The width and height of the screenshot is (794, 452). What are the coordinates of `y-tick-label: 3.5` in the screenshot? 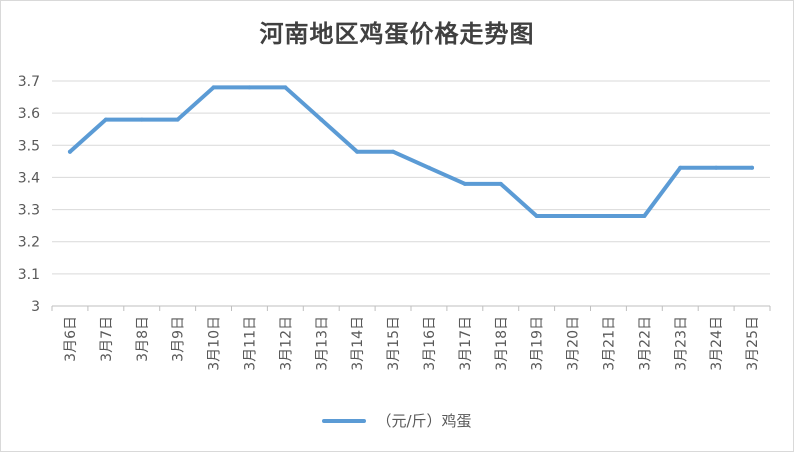 It's located at (29, 146).